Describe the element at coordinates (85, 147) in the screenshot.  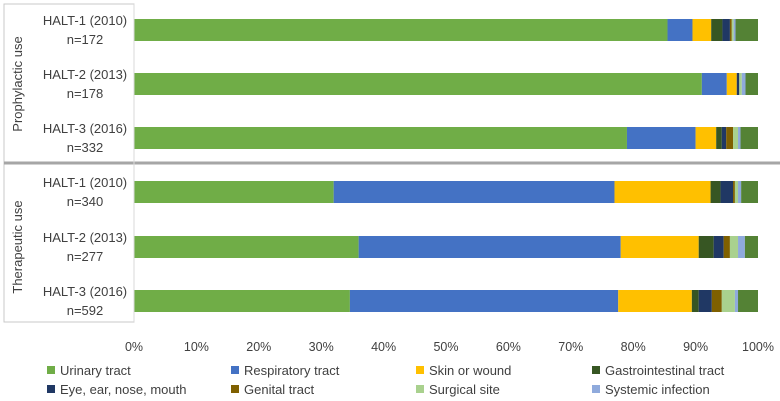
I see `category-n-label: n=332` at that location.